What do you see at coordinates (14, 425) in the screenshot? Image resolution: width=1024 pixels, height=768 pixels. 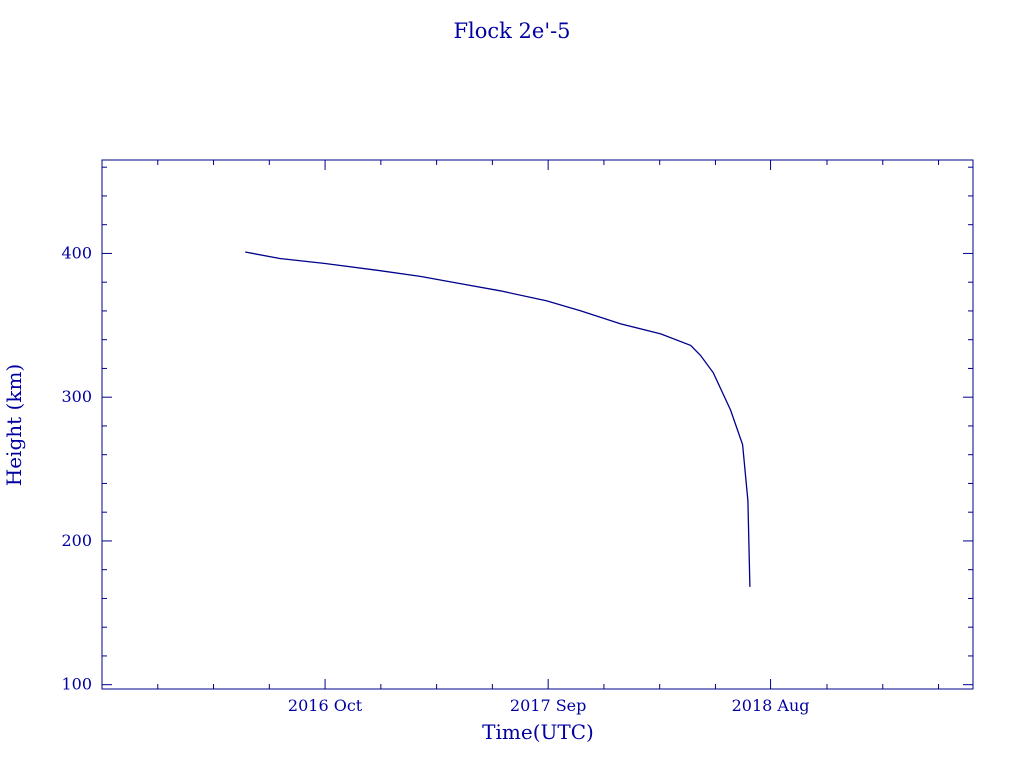 I see `y-axis-label: Height (km)` at bounding box center [14, 425].